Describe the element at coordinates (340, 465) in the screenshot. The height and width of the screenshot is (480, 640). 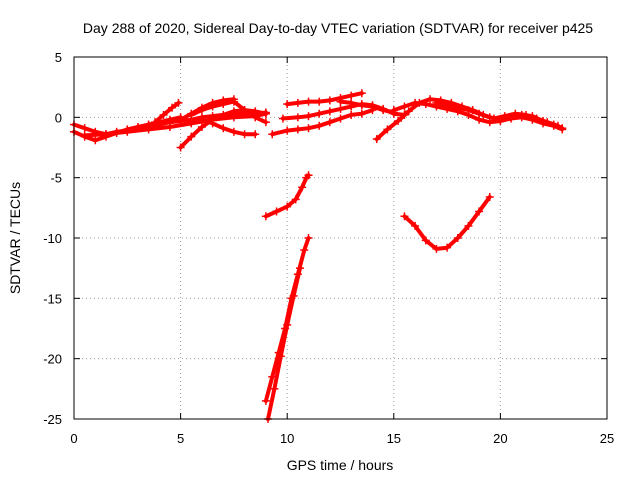
I see `x-axis-label: GPS time / hours` at that location.